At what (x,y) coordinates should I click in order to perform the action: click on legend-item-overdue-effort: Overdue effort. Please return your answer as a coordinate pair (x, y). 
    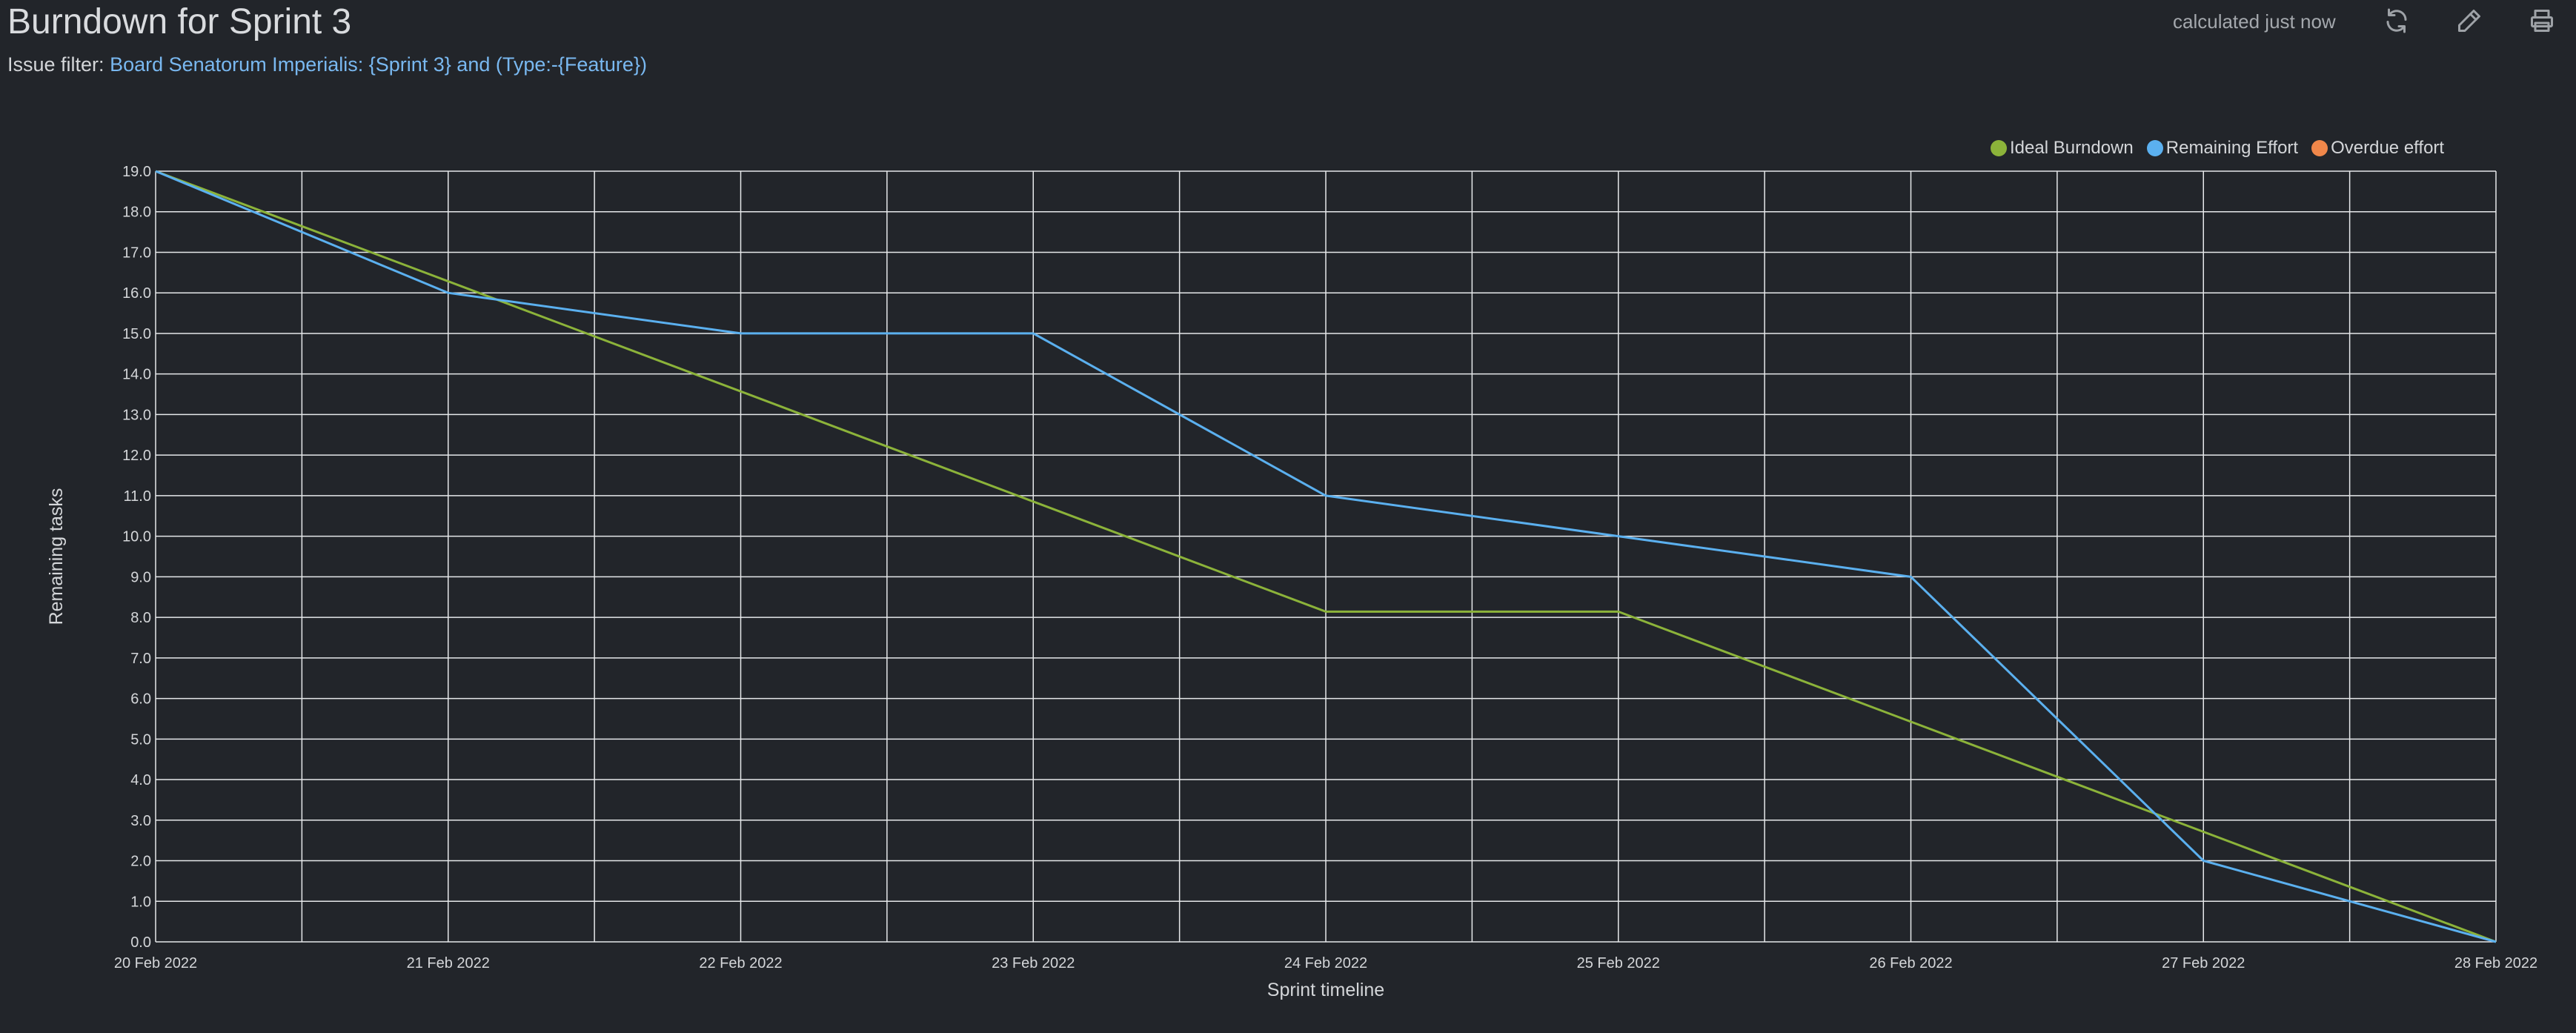
    Looking at the image, I should click on (2377, 148).